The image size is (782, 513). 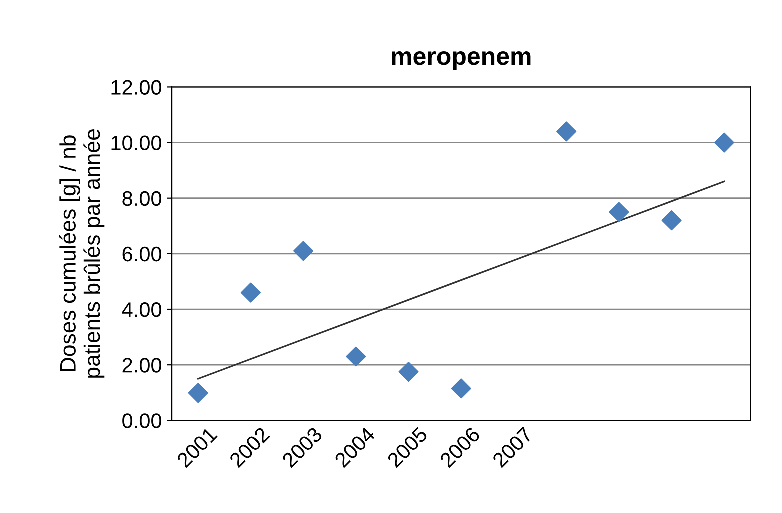 I want to click on y-tick-label: 10.00, so click(x=137, y=143).